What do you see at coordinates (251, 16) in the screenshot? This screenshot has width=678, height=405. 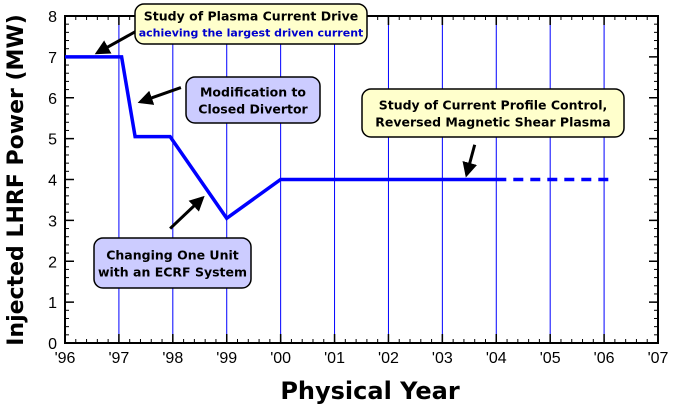 I see `annotation-text: Study of Plasma Current Drive` at bounding box center [251, 16].